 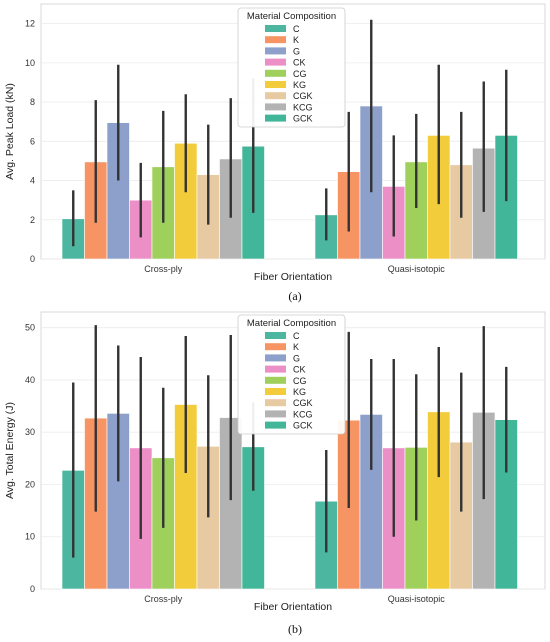 I want to click on y-tick-label: 50, so click(x=30, y=328).